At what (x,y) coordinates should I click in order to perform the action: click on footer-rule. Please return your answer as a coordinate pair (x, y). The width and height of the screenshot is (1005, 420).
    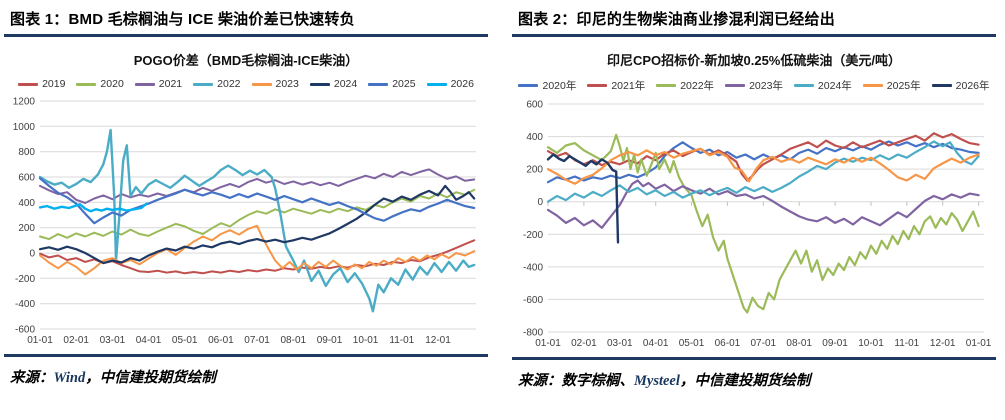
    Looking at the image, I should click on (754, 358).